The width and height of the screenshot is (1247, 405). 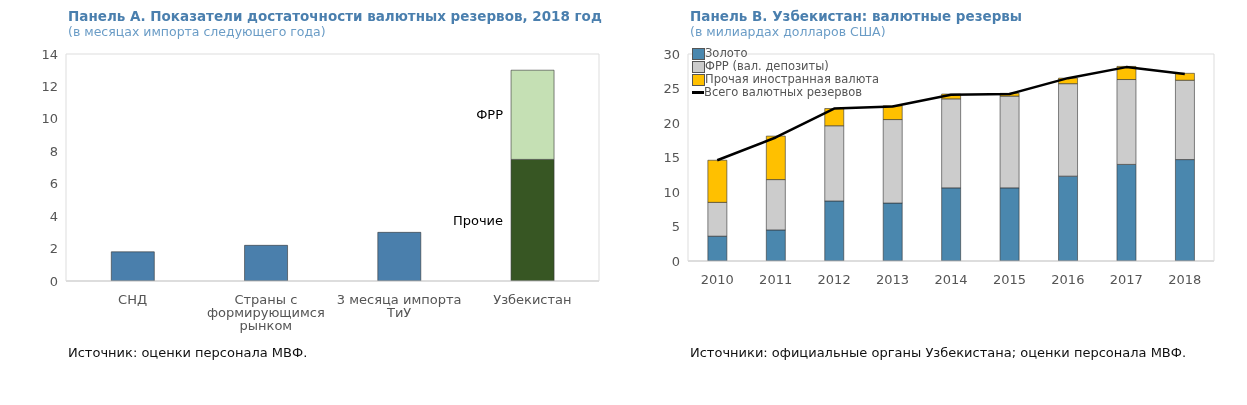 What do you see at coordinates (197, 31) in the screenshot?
I see `chart-subtitle: (в месяцах импорта следующего года)` at bounding box center [197, 31].